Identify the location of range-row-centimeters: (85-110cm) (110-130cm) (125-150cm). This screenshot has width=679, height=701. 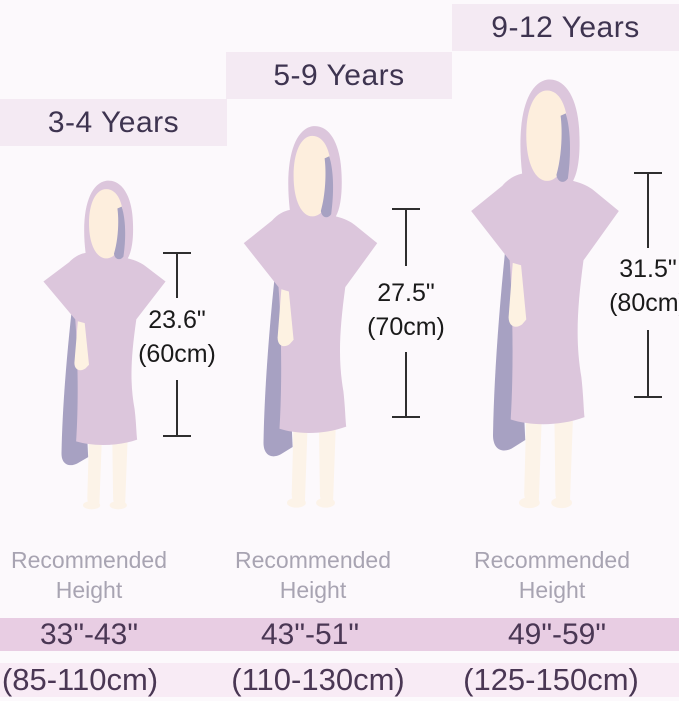
(339, 680).